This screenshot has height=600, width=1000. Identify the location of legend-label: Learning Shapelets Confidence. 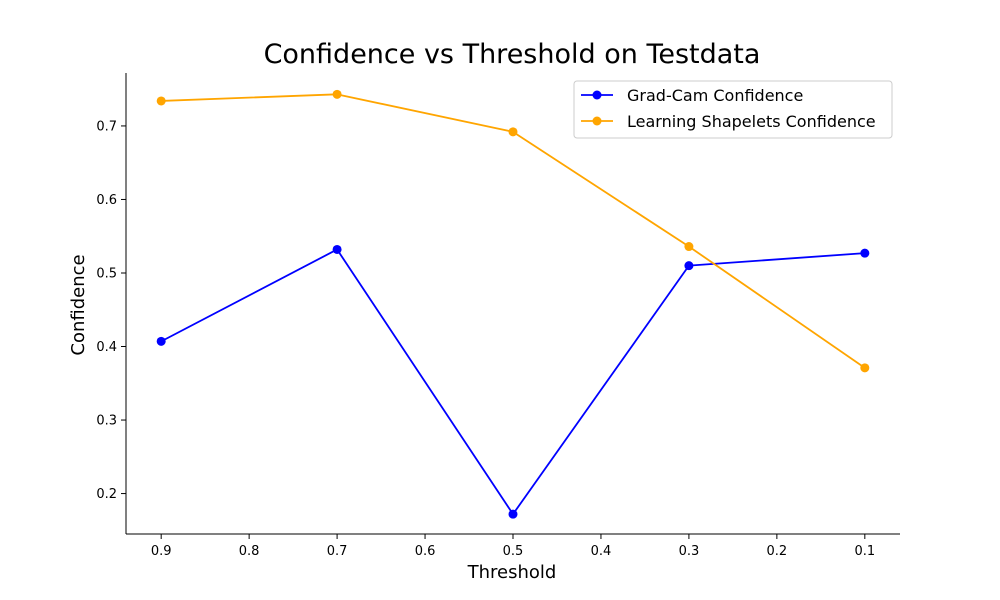
(751, 121).